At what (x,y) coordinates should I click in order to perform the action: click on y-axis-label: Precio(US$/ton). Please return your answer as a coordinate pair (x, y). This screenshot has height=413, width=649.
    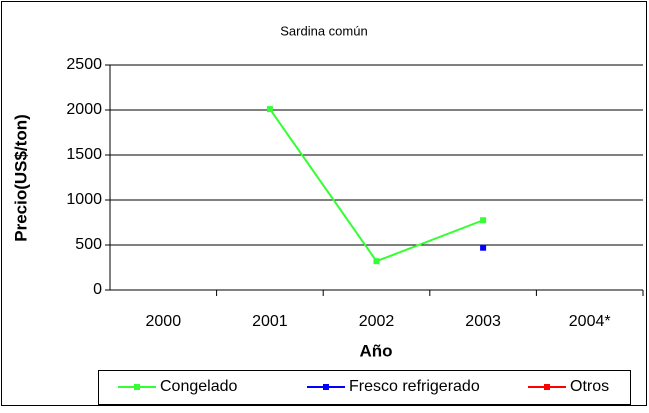
    Looking at the image, I should click on (20, 178).